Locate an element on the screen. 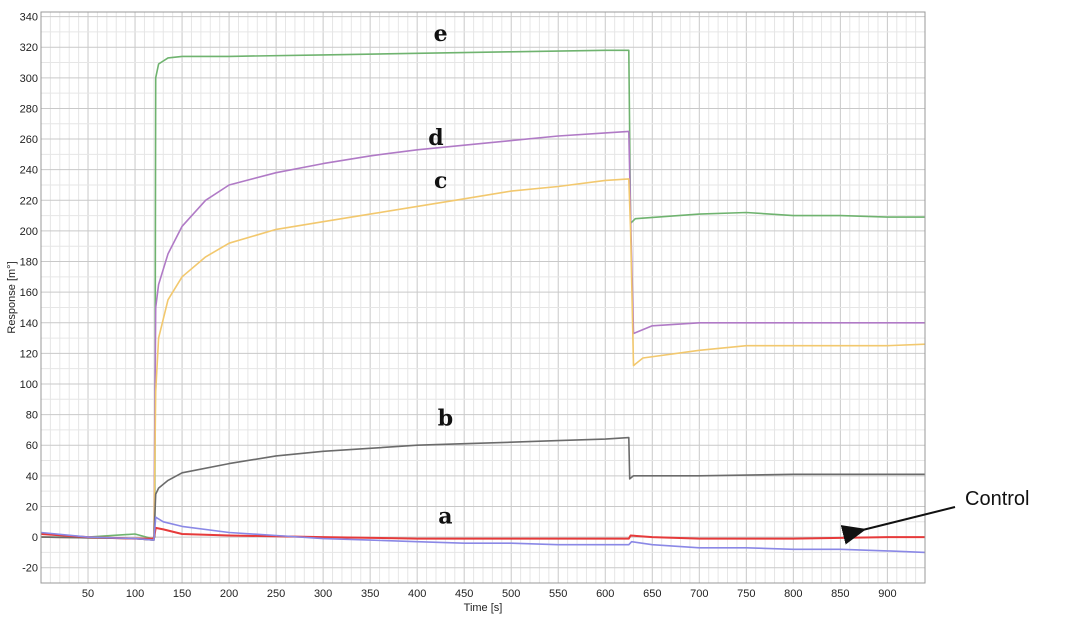  x-tick-label: 750 is located at coordinates (746, 594).